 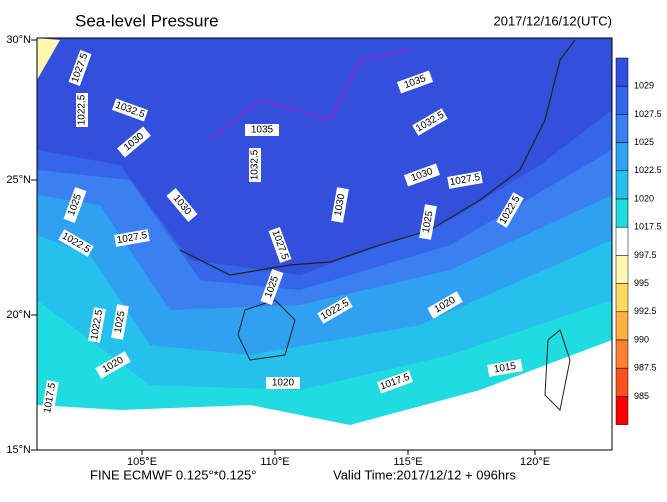 I want to click on contour-value: 1015, so click(x=505, y=368).